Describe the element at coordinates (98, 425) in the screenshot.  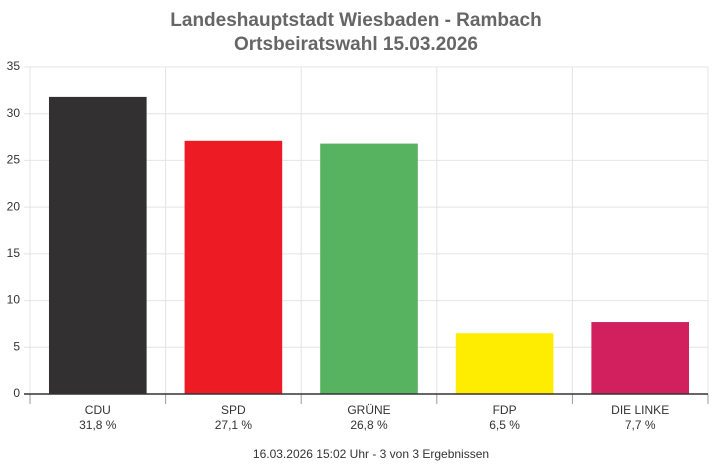
I see `value-label: 31,8 %` at that location.